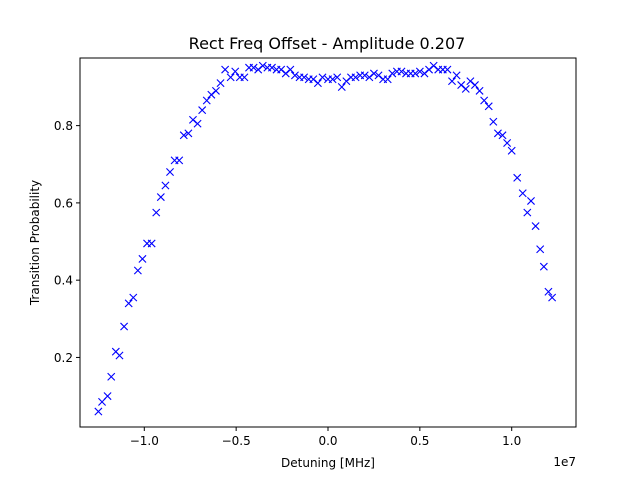 The image size is (640, 480). Describe the element at coordinates (328, 463) in the screenshot. I see `x-axis-label: Detuning [MHz]` at that location.